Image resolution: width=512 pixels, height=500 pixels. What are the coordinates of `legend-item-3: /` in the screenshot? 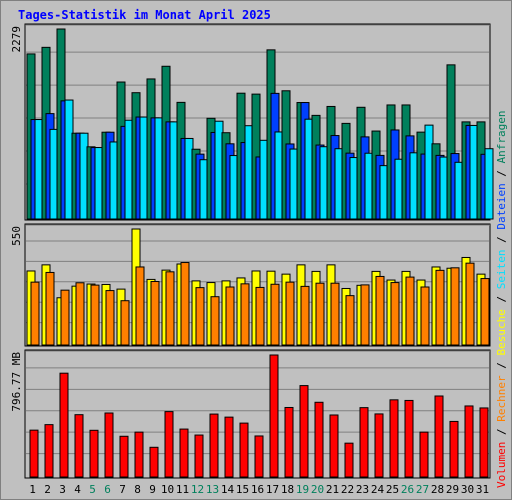 It's located at (501, 366).